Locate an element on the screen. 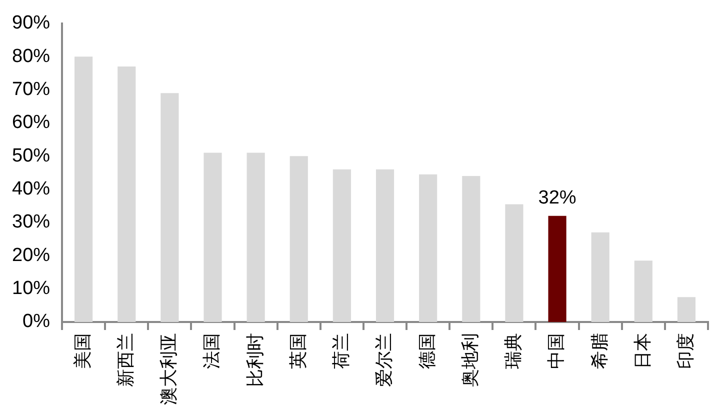 This screenshot has width=728, height=408. x-tick-label: 法国 is located at coordinates (212, 351).